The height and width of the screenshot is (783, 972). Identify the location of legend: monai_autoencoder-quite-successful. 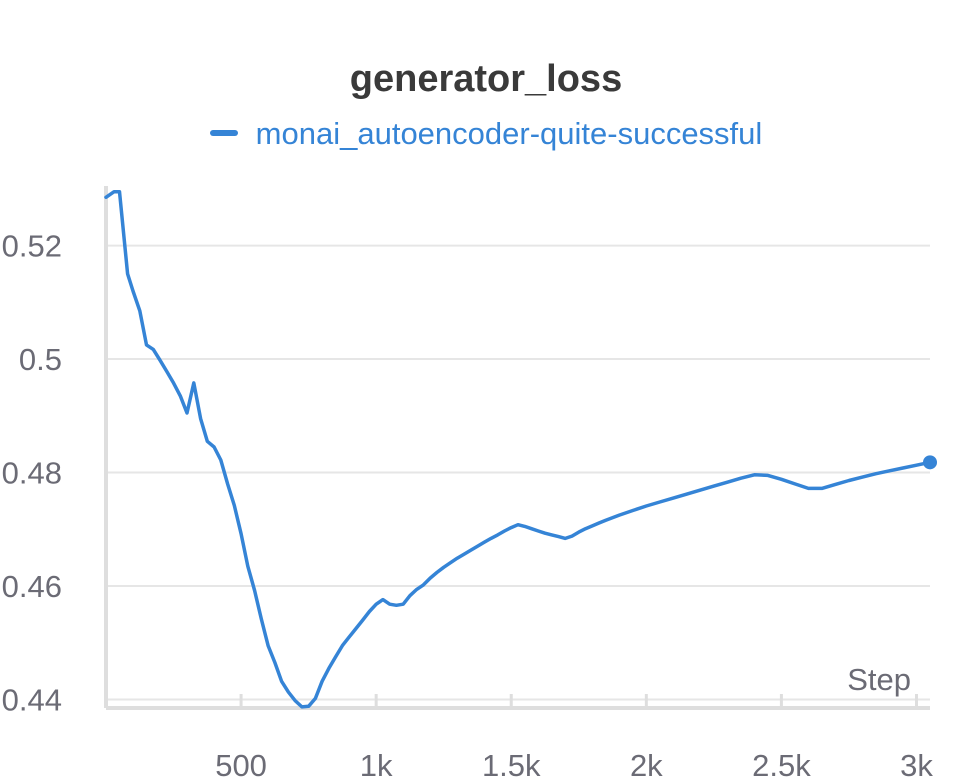
(486, 134).